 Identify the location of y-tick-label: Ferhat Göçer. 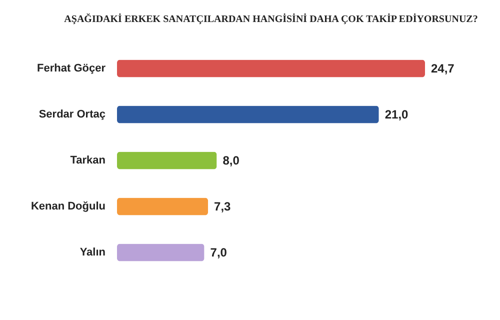
(71, 68).